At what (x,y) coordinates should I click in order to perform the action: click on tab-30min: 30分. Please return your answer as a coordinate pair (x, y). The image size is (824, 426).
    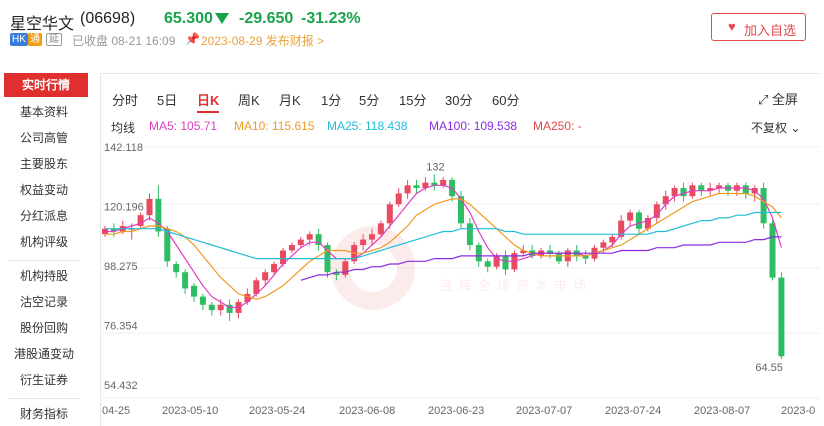
    Looking at the image, I should click on (459, 100).